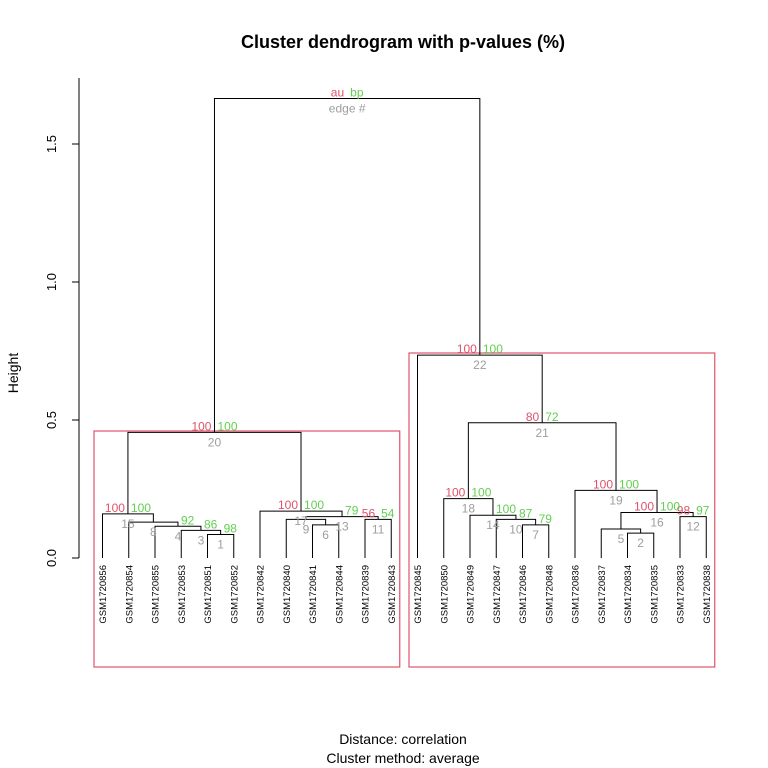 This screenshot has height=768, width=768. Describe the element at coordinates (231, 529) in the screenshot. I see `bp-value: 98` at that location.